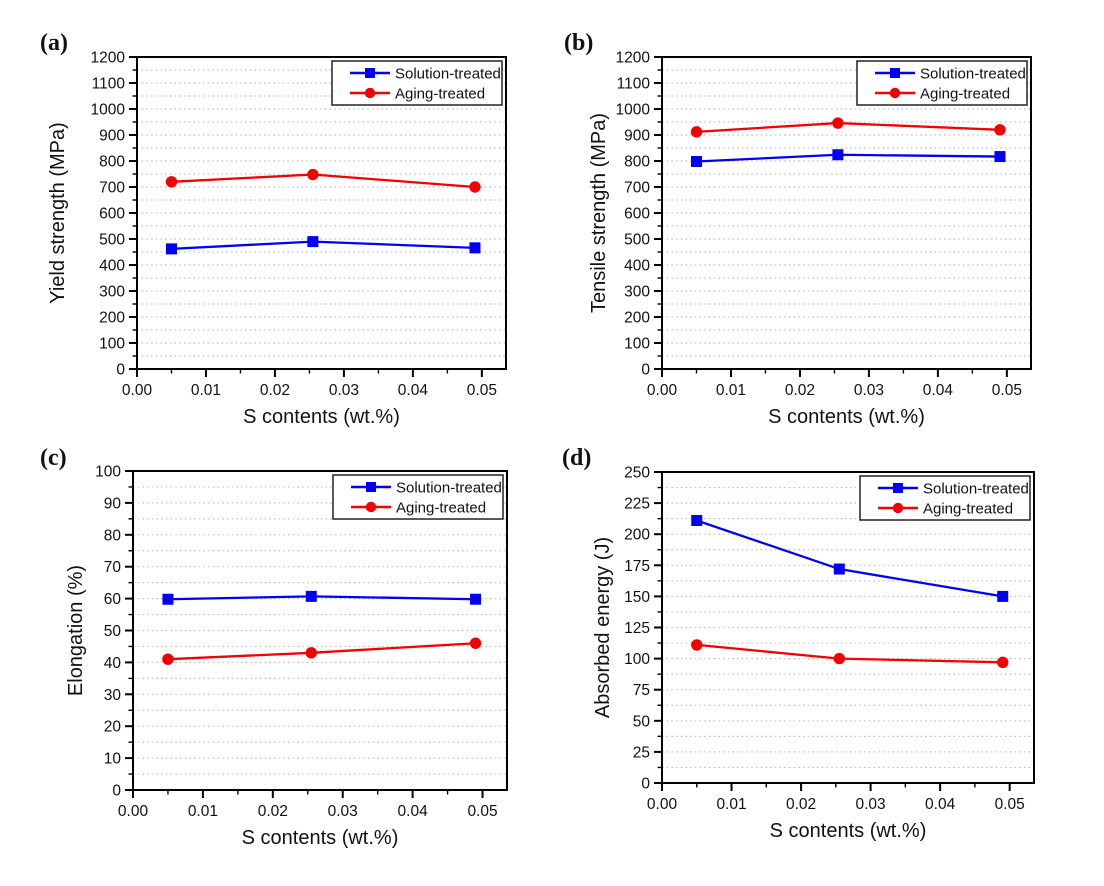 This screenshot has height=886, width=1104. What do you see at coordinates (417, 83) in the screenshot?
I see `legend-box` at bounding box center [417, 83].